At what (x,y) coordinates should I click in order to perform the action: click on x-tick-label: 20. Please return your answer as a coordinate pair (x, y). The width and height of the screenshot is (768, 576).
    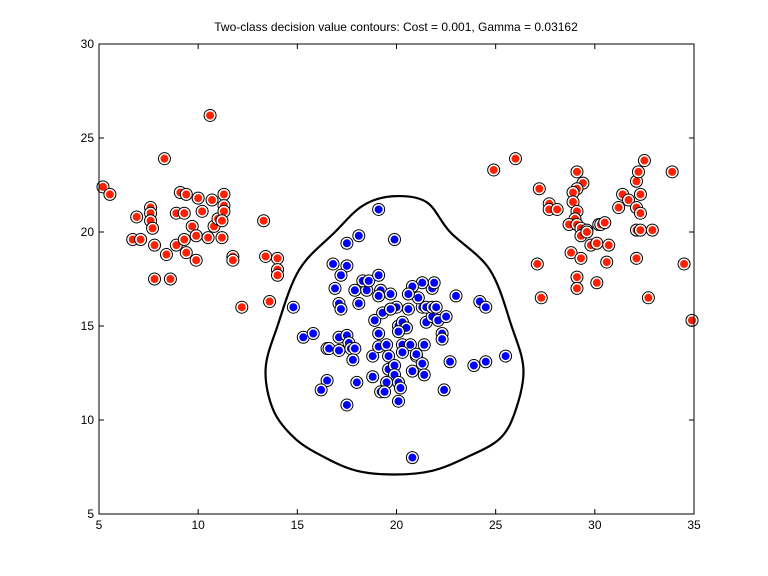
    Looking at the image, I should click on (397, 525).